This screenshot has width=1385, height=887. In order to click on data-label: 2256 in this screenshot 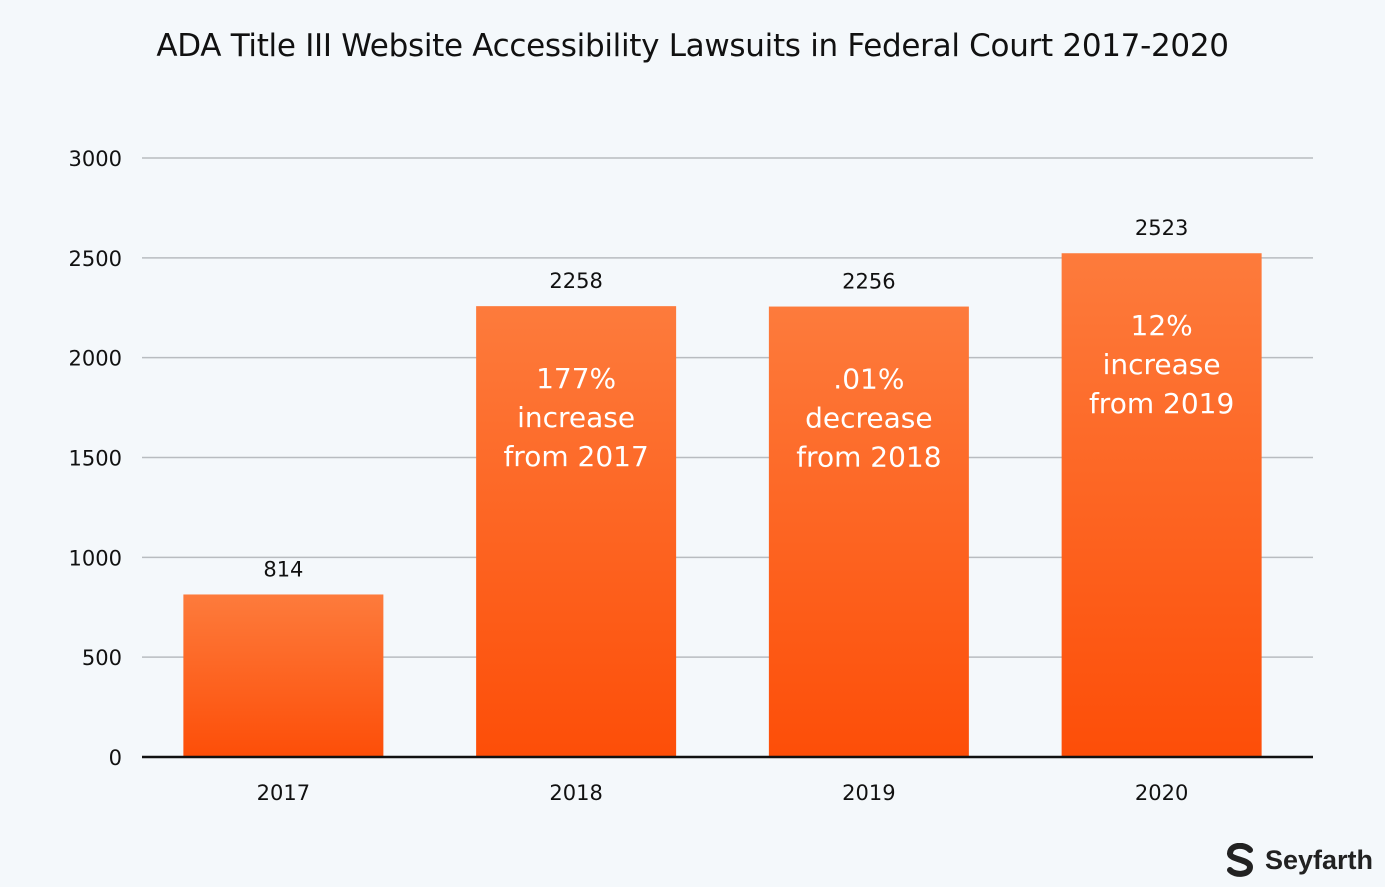, I will do `click(868, 282)`.